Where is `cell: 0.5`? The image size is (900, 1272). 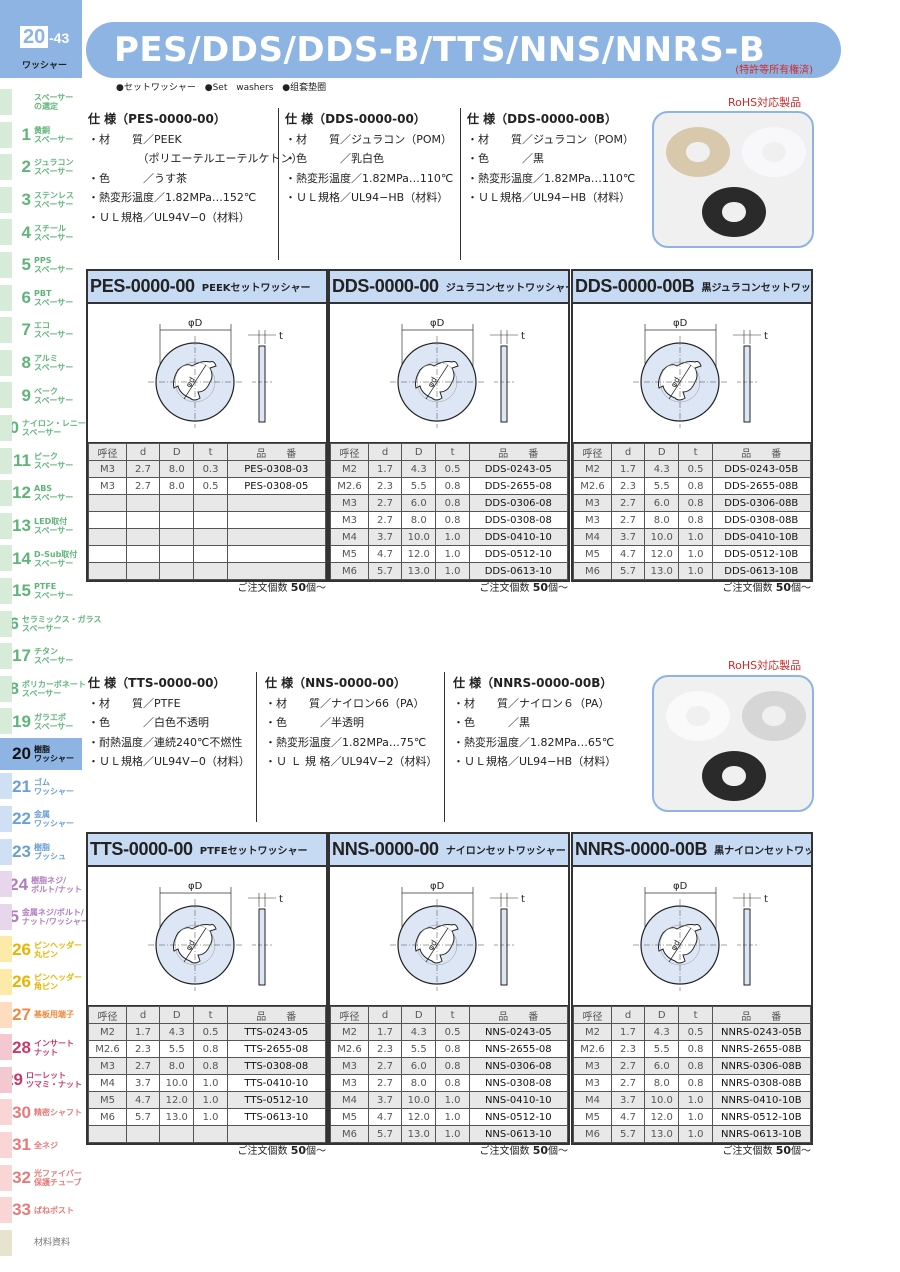
cell: 0.5 is located at coordinates (210, 486).